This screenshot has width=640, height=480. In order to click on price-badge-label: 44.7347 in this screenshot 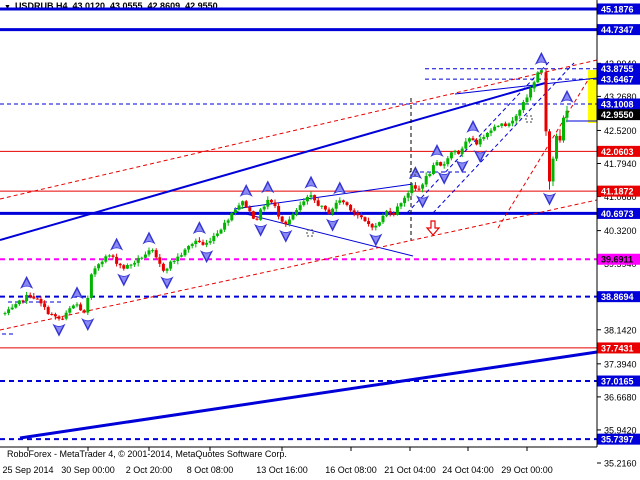, I will do `click(617, 30)`.